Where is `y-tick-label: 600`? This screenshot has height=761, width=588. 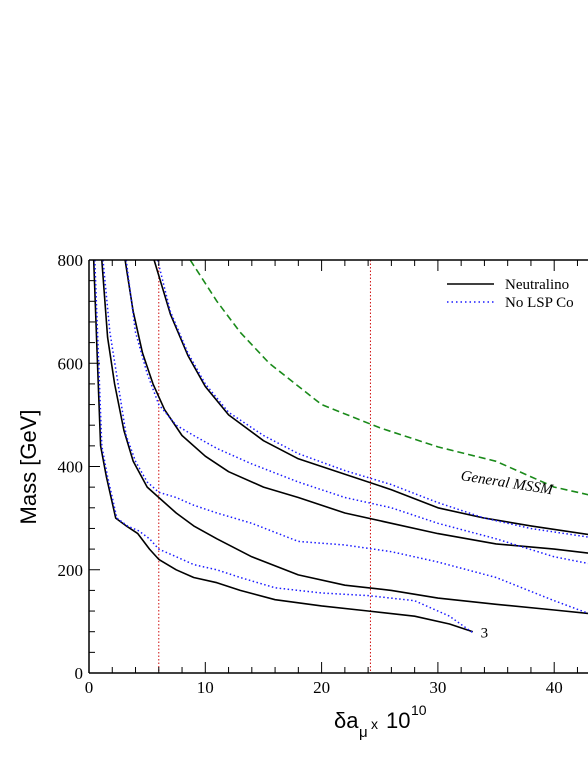 y-tick-label: 600 is located at coordinates (71, 363).